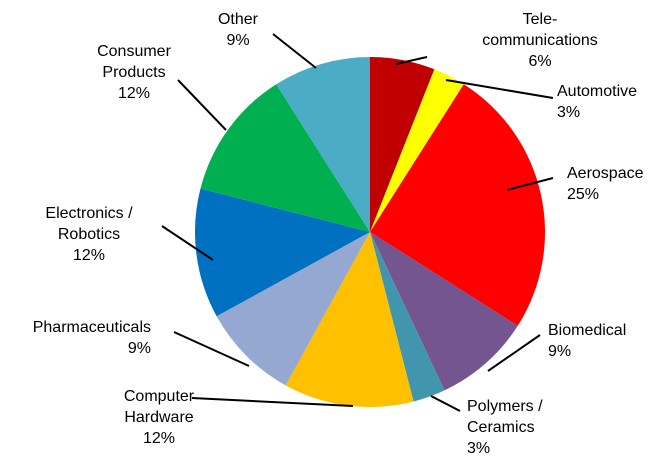 The width and height of the screenshot is (660, 458). What do you see at coordinates (605, 184) in the screenshot?
I see `slice-label: Aerospace 25%` at bounding box center [605, 184].